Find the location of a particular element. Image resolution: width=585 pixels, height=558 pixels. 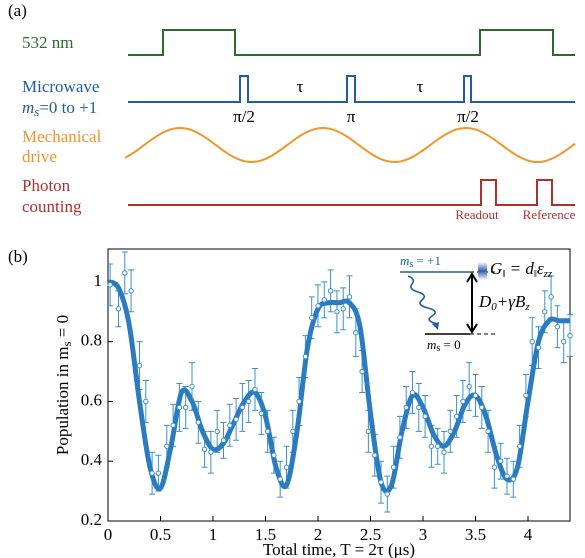

arrow is located at coordinates (472, 303).